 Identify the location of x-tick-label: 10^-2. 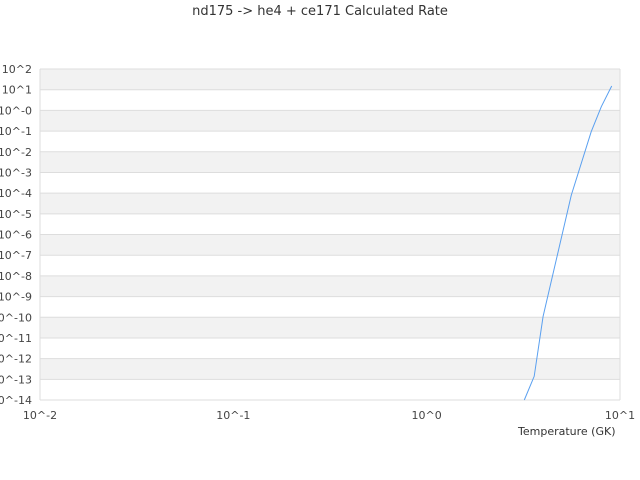
(40, 415).